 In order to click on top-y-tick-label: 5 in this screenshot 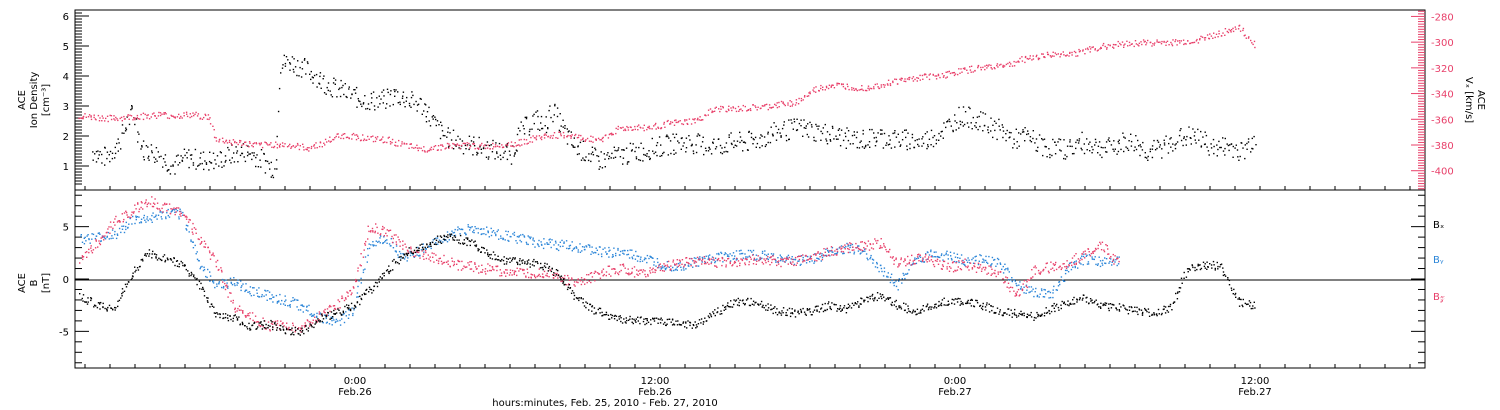, I will do `click(66, 47)`.